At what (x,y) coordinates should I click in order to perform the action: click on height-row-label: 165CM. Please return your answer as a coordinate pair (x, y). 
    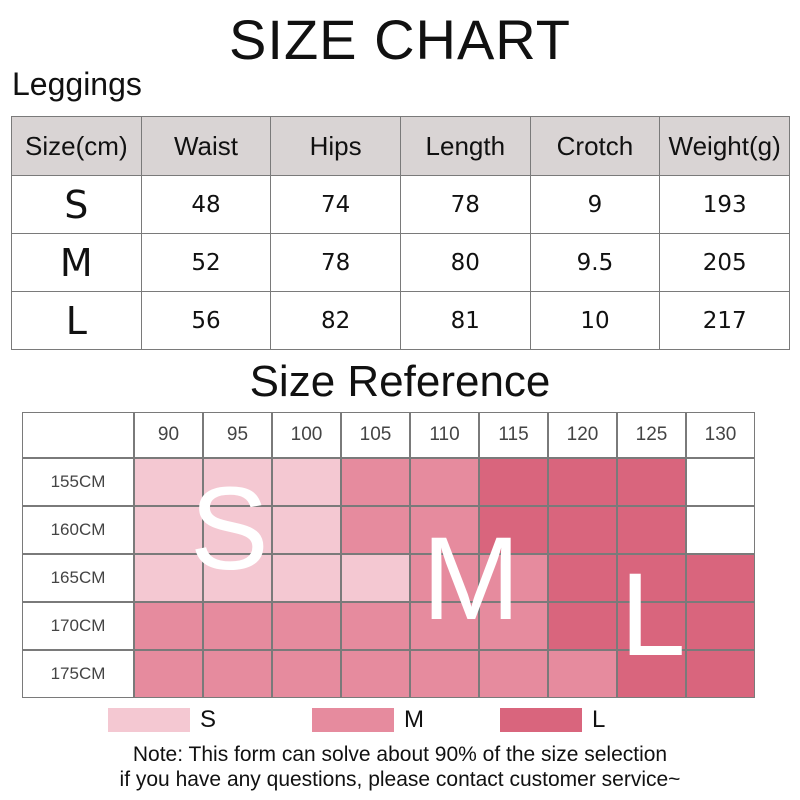
    Looking at the image, I should click on (78, 578).